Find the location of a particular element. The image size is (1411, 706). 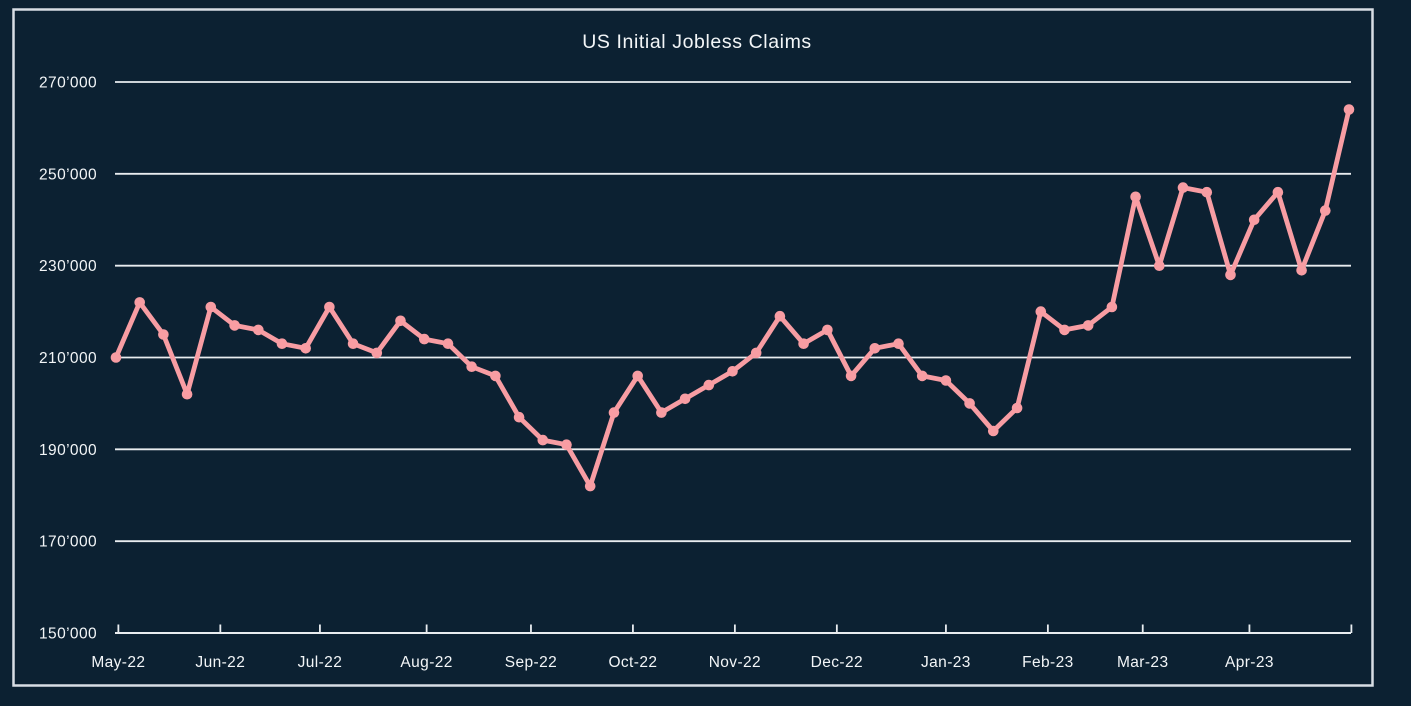

x-axis-tick-label: Dec-22 is located at coordinates (837, 662).